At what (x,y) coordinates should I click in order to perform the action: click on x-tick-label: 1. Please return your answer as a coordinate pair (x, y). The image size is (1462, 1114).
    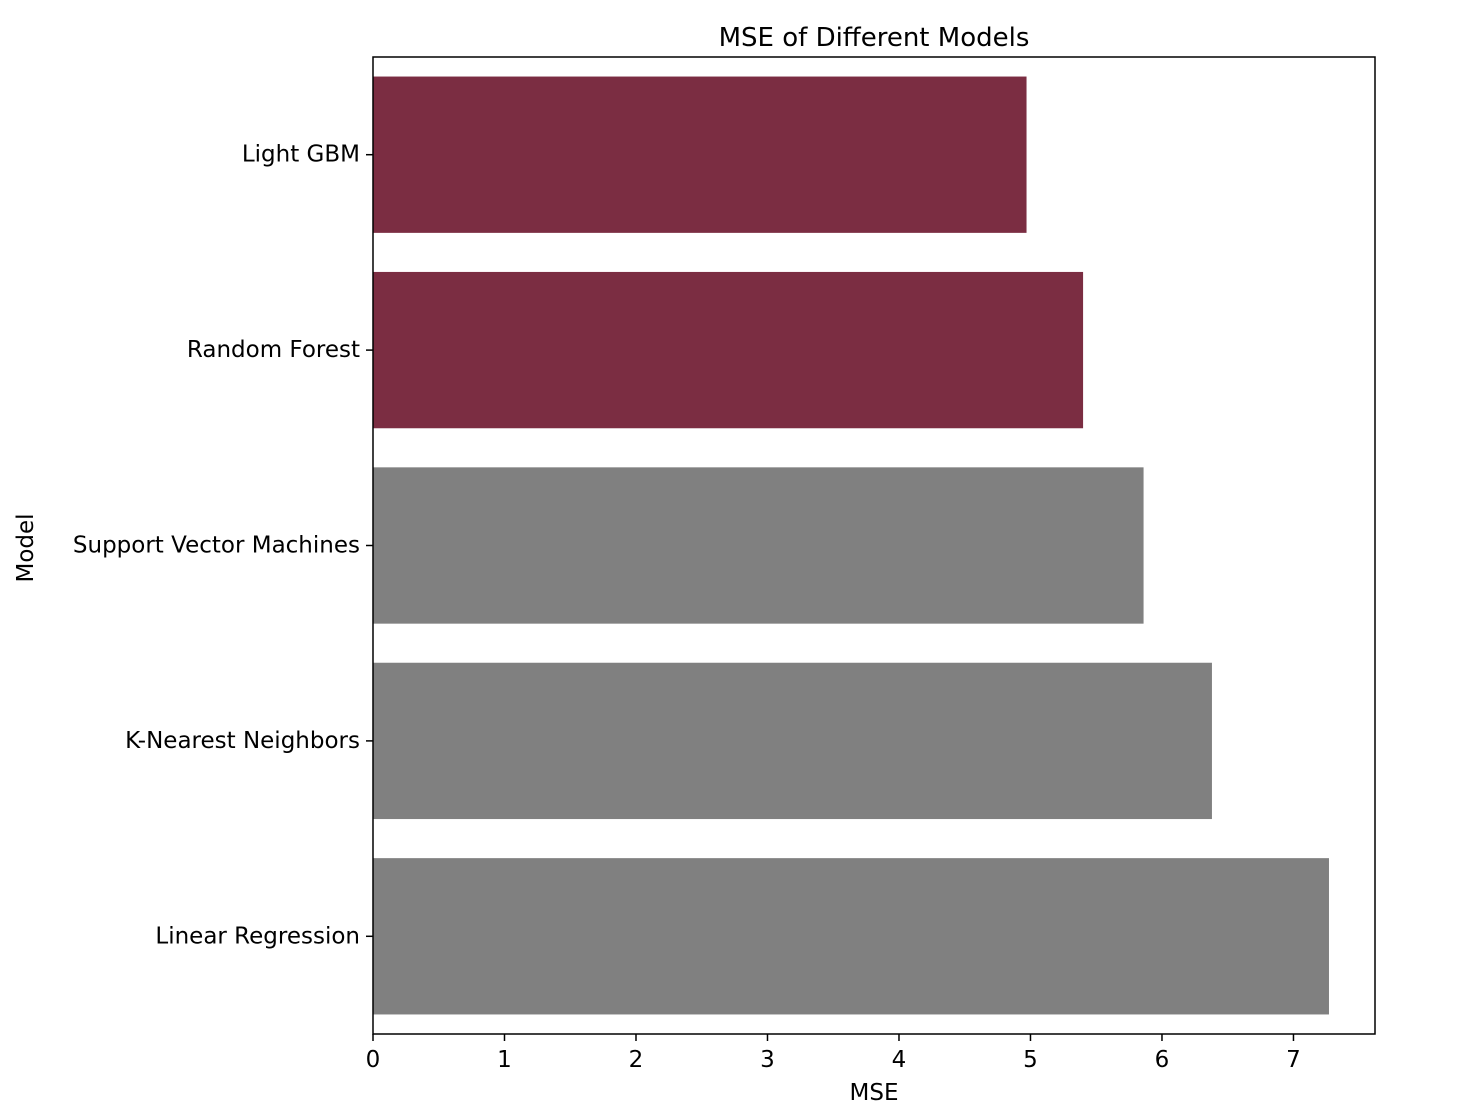
    Looking at the image, I should click on (504, 1060).